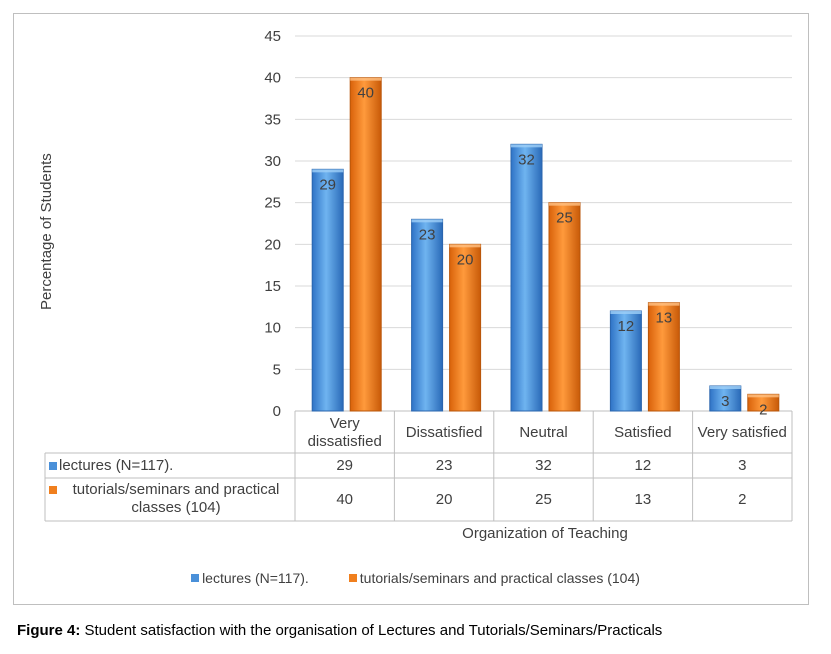  Describe the element at coordinates (444, 499) in the screenshot. I see `table-value-cell: 20` at that location.